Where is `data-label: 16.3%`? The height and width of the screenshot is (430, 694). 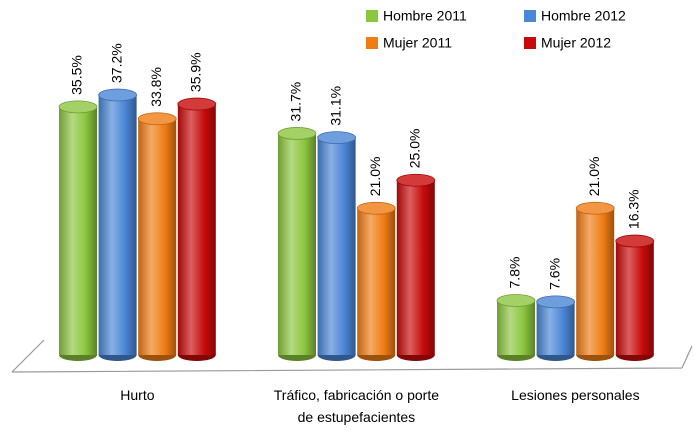
data-label: 16.3% is located at coordinates (634, 209).